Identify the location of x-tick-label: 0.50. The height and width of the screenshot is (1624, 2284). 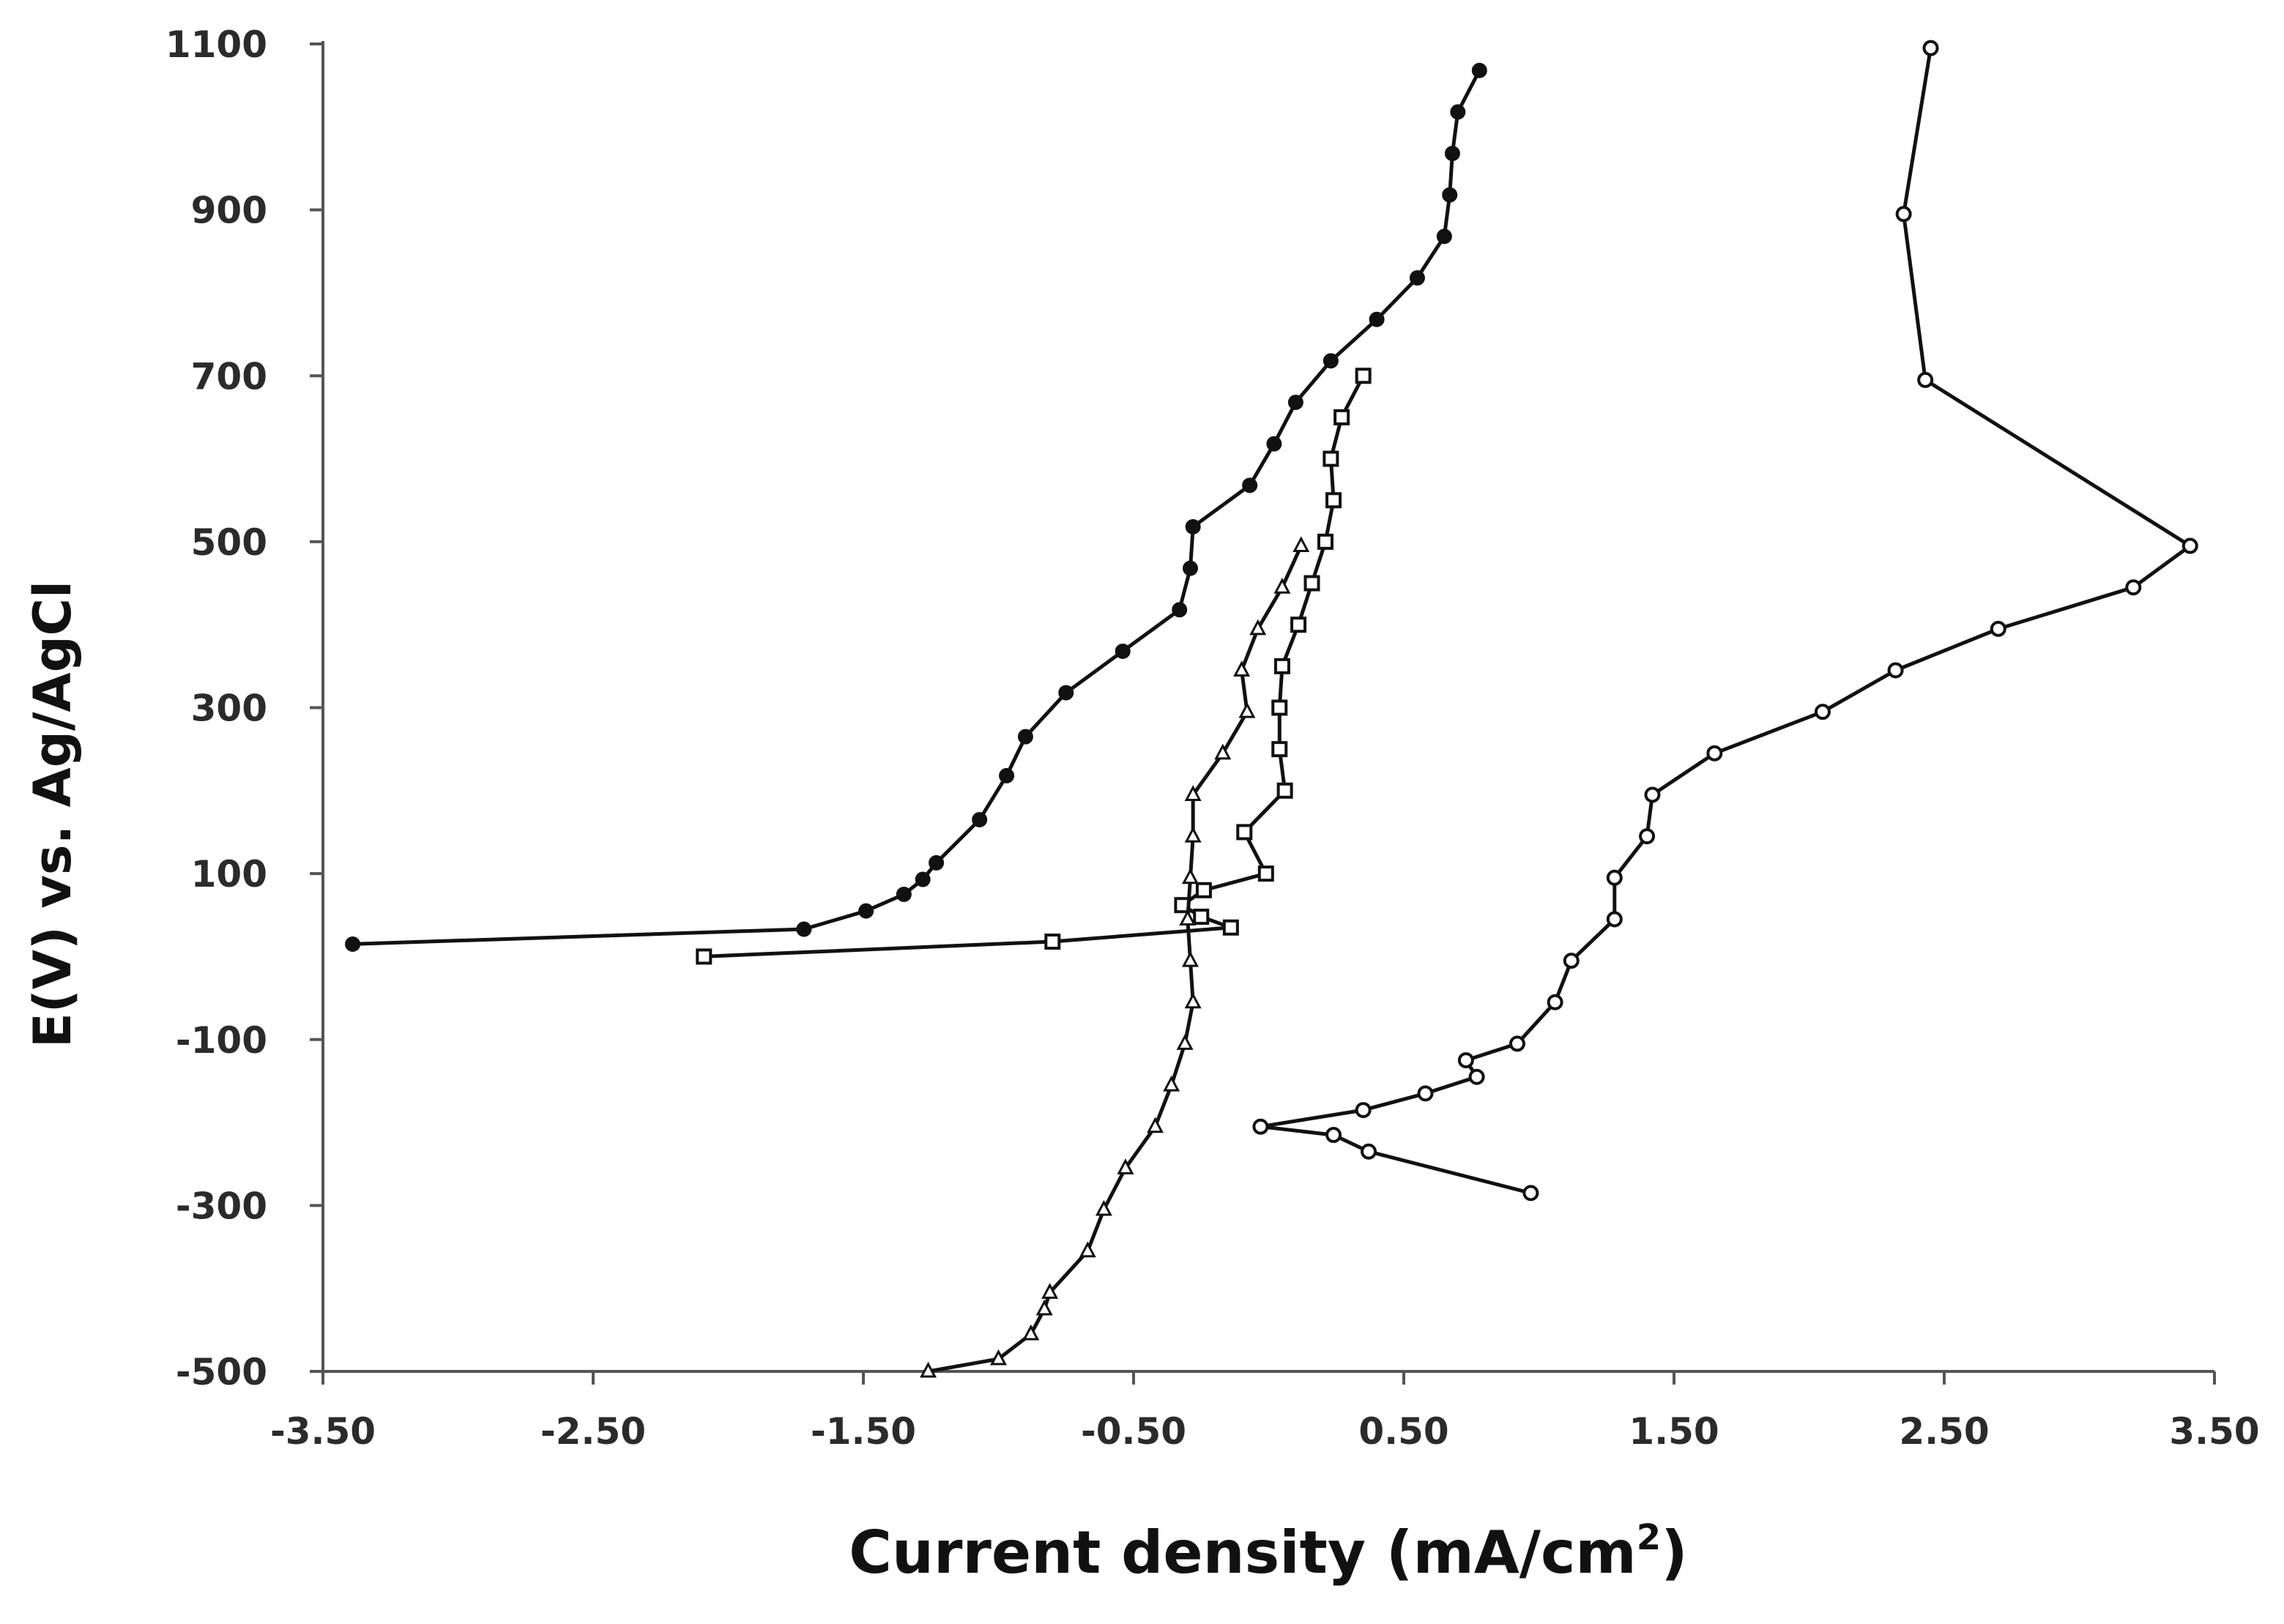
(1403, 1431).